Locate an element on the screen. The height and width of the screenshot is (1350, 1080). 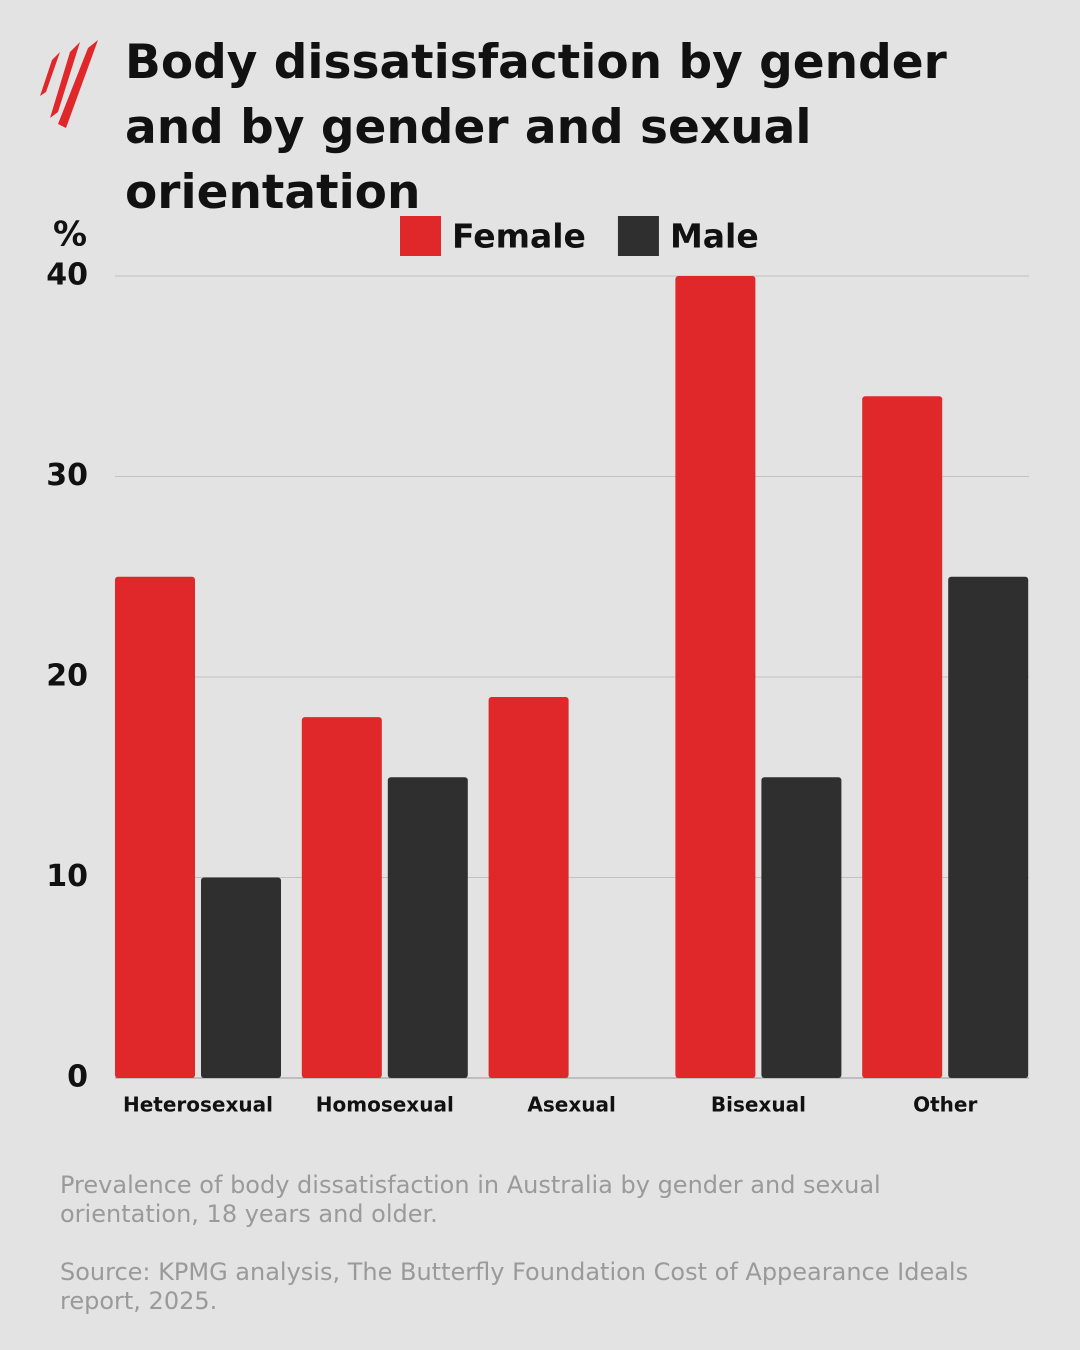
legend-label: Male is located at coordinates (714, 236).